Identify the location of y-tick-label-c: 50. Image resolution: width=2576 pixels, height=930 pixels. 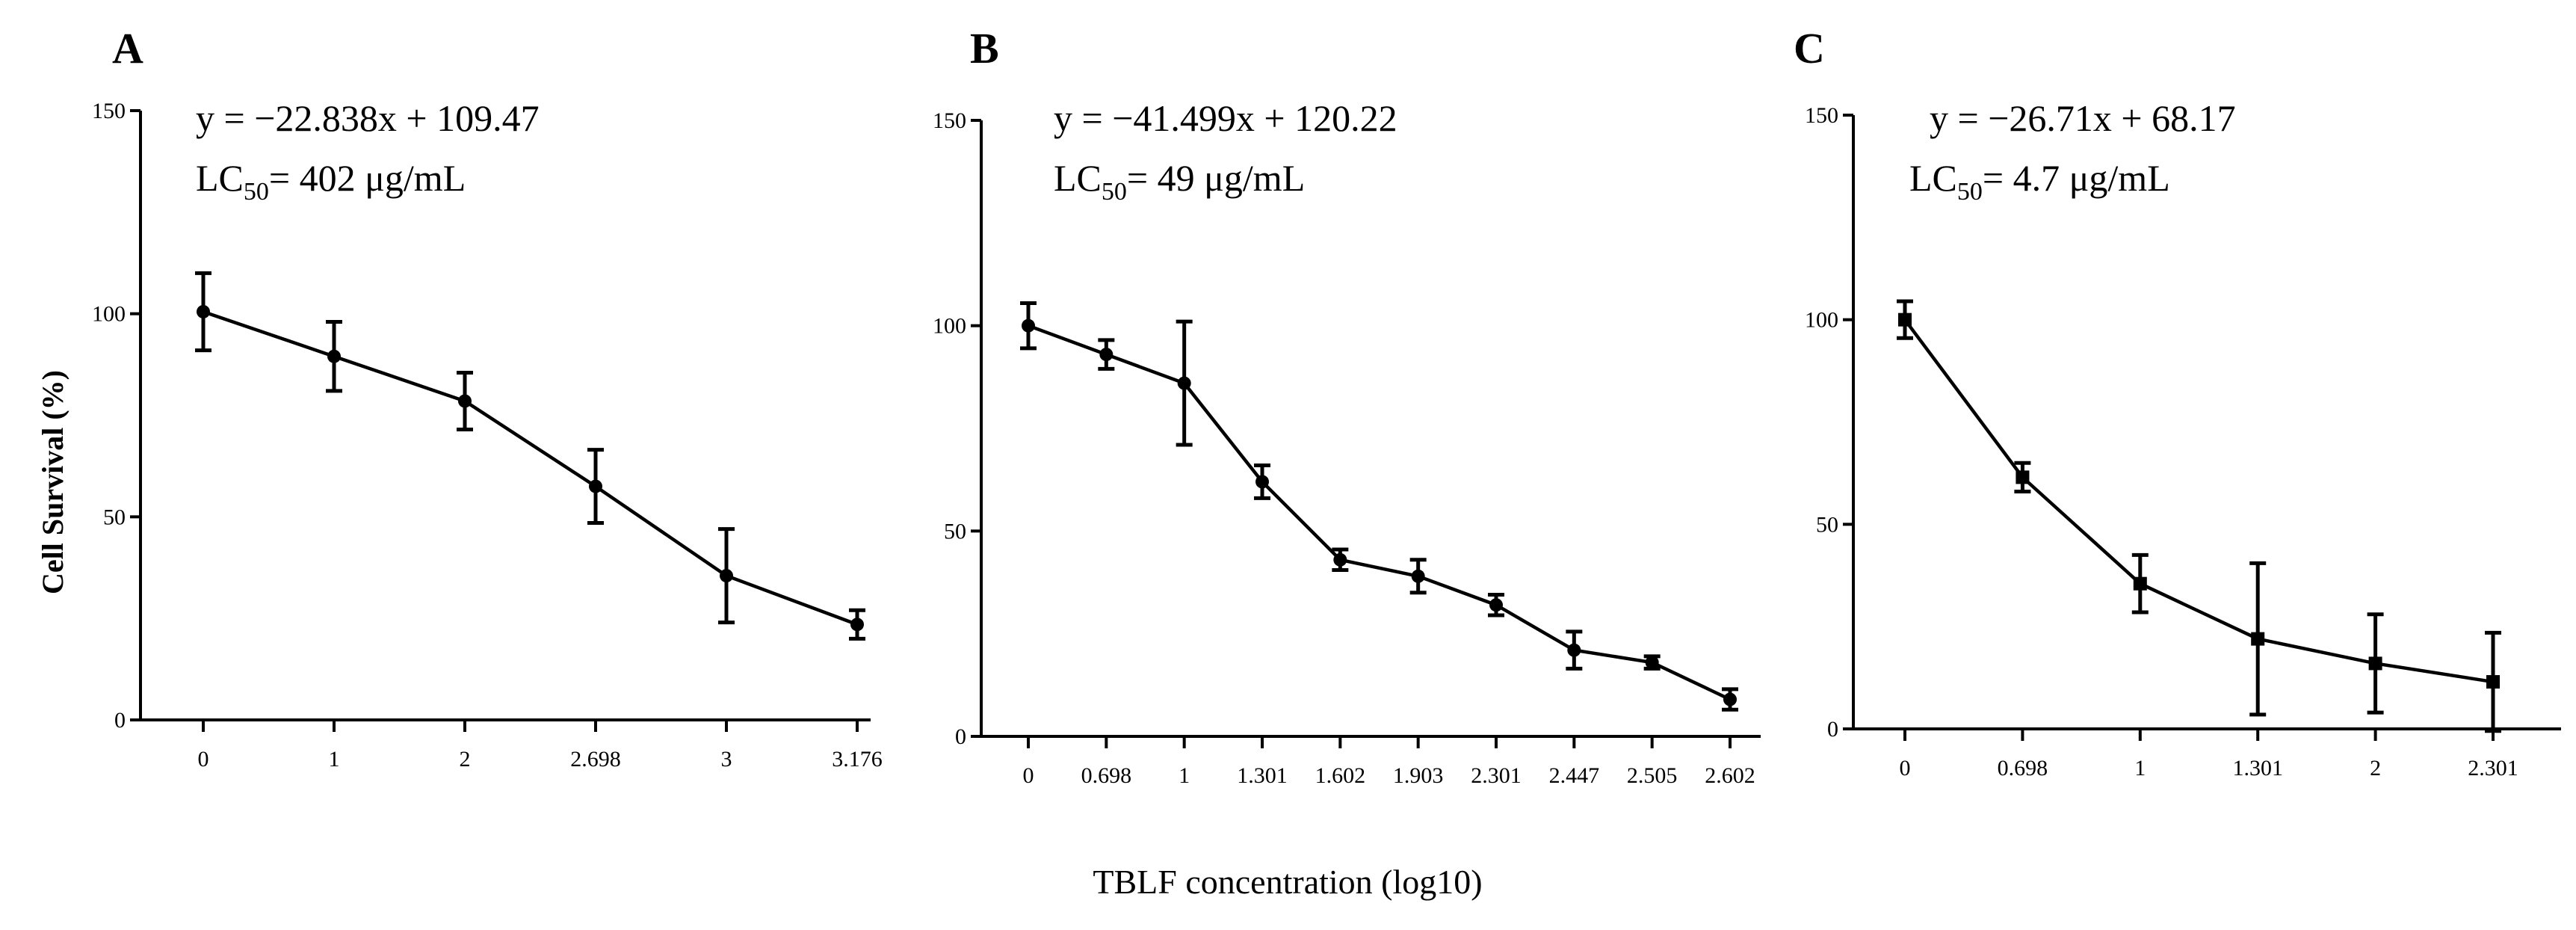
(1827, 524).